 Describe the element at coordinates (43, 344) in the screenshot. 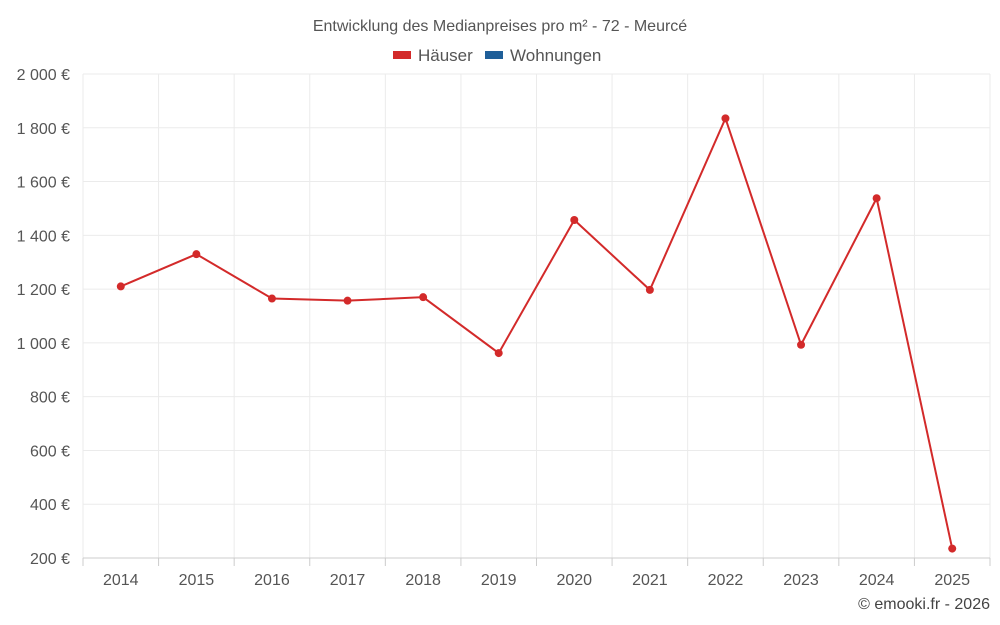

I see `y-tick-label: 1 000 €` at that location.